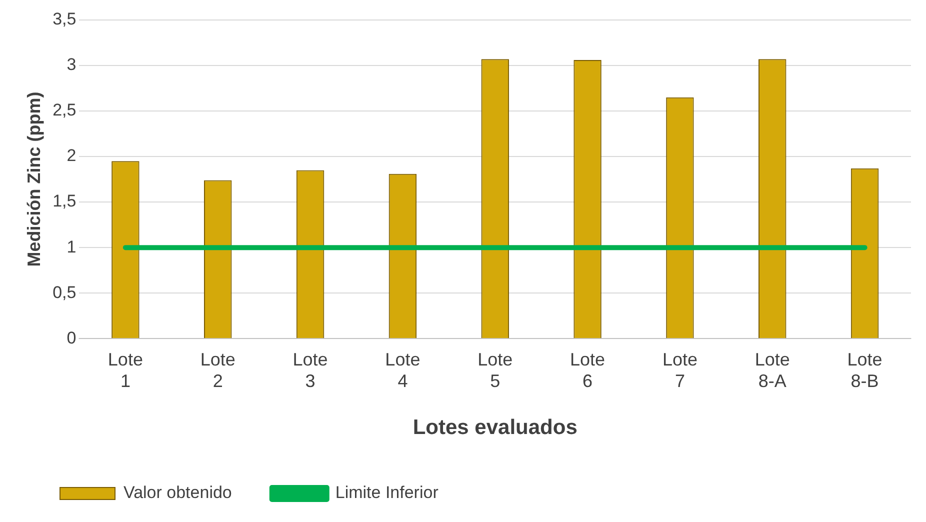 Image resolution: width=926 pixels, height=522 pixels. Describe the element at coordinates (495, 428) in the screenshot. I see `x-axis-title: Lotes evaluados` at that location.